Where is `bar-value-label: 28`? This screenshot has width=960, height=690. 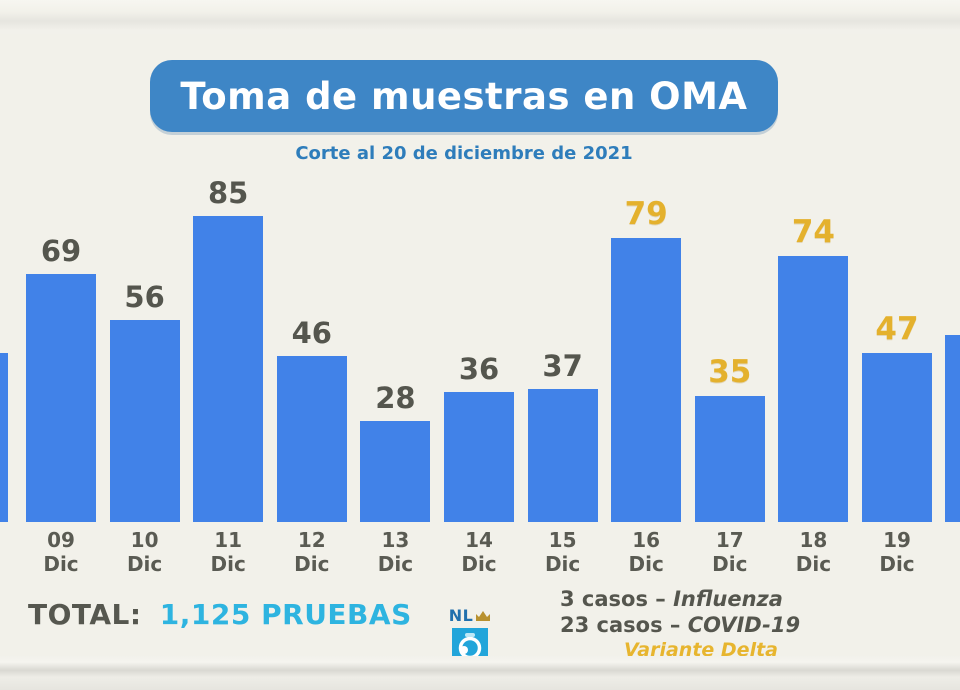 bar-value-label: 28 is located at coordinates (395, 398).